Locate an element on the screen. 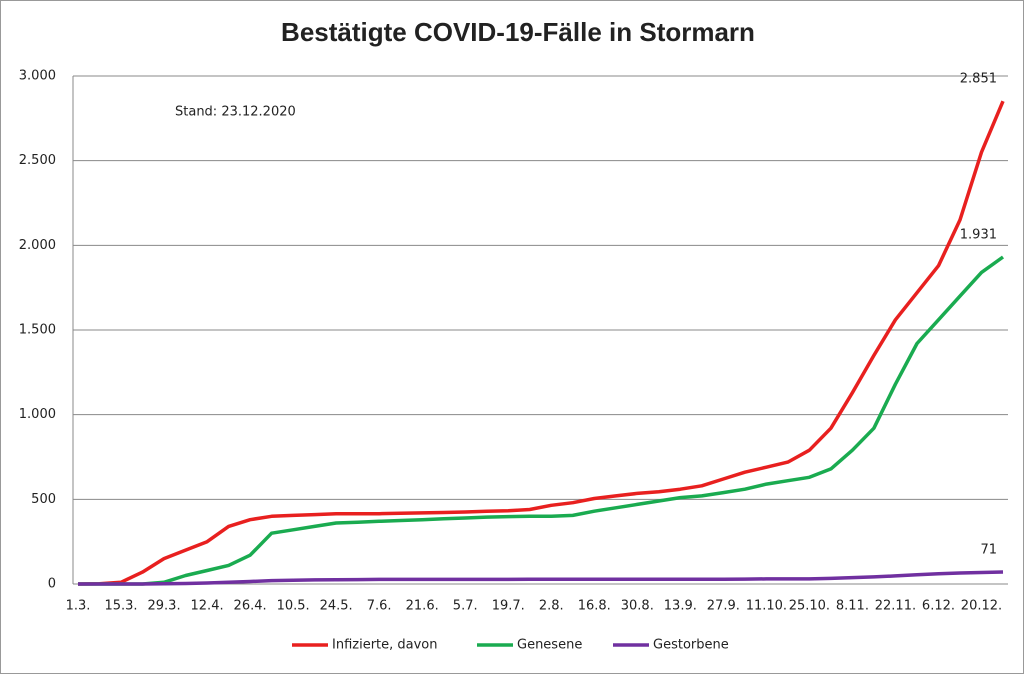 The height and width of the screenshot is (674, 1024). y-tick-label: 3.000 is located at coordinates (37, 76).